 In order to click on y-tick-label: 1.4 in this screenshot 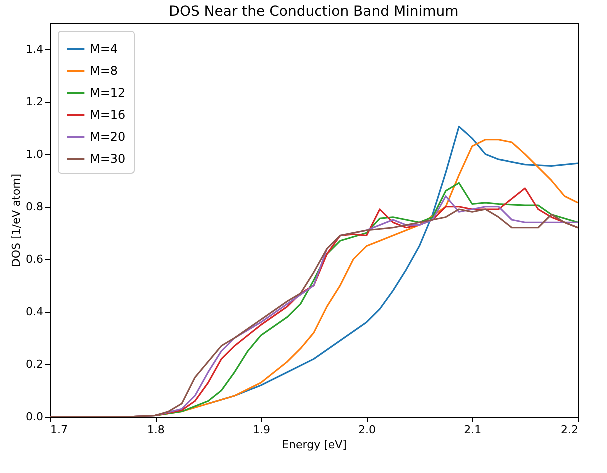, I will do `click(35, 49)`.